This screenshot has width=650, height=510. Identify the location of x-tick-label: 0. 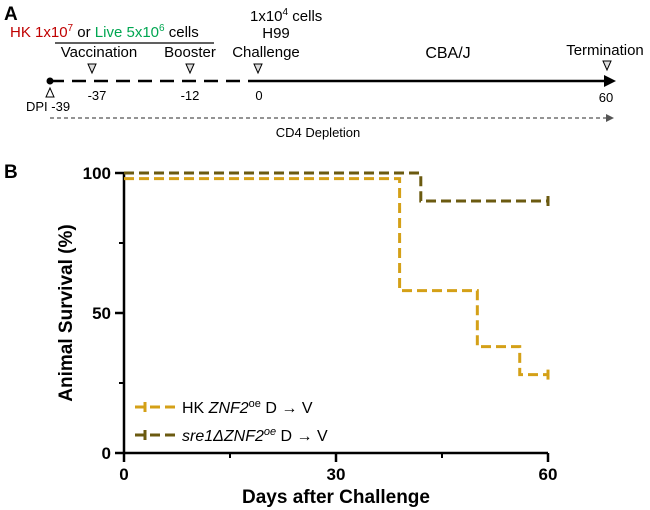
(123, 474).